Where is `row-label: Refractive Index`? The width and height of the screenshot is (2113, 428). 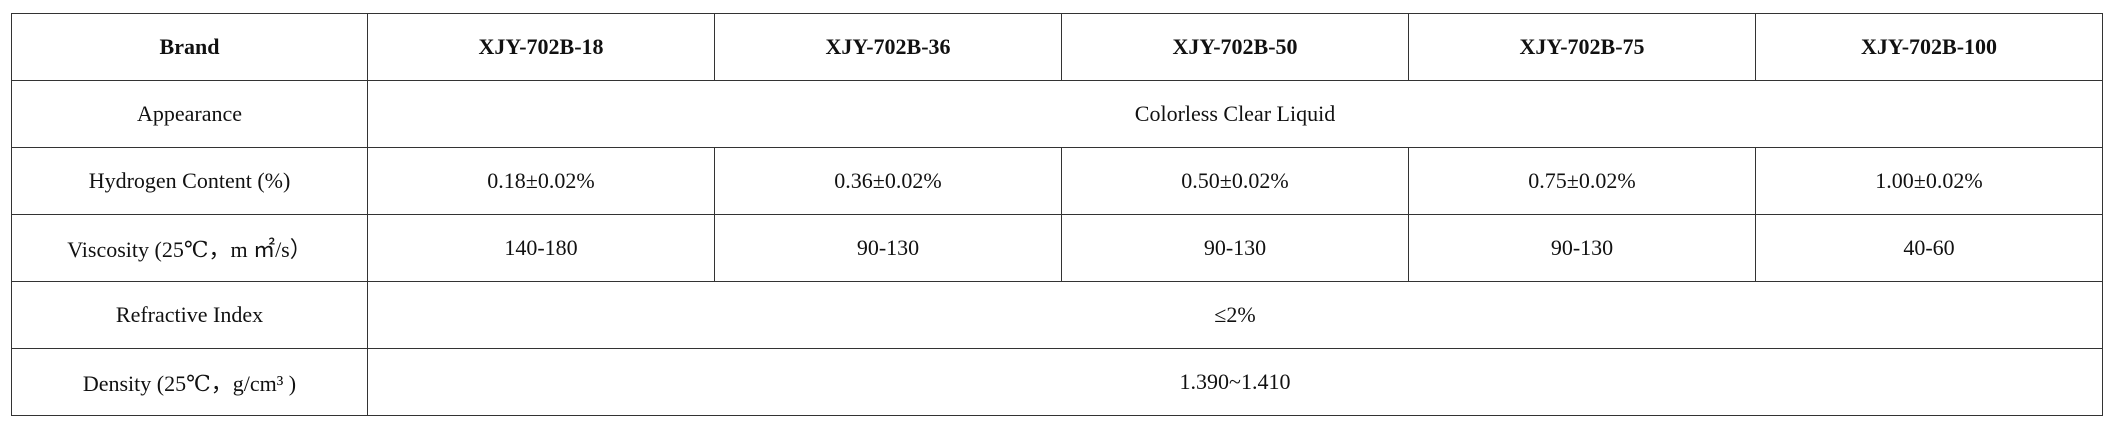
row-label: Refractive Index is located at coordinates (189, 315).